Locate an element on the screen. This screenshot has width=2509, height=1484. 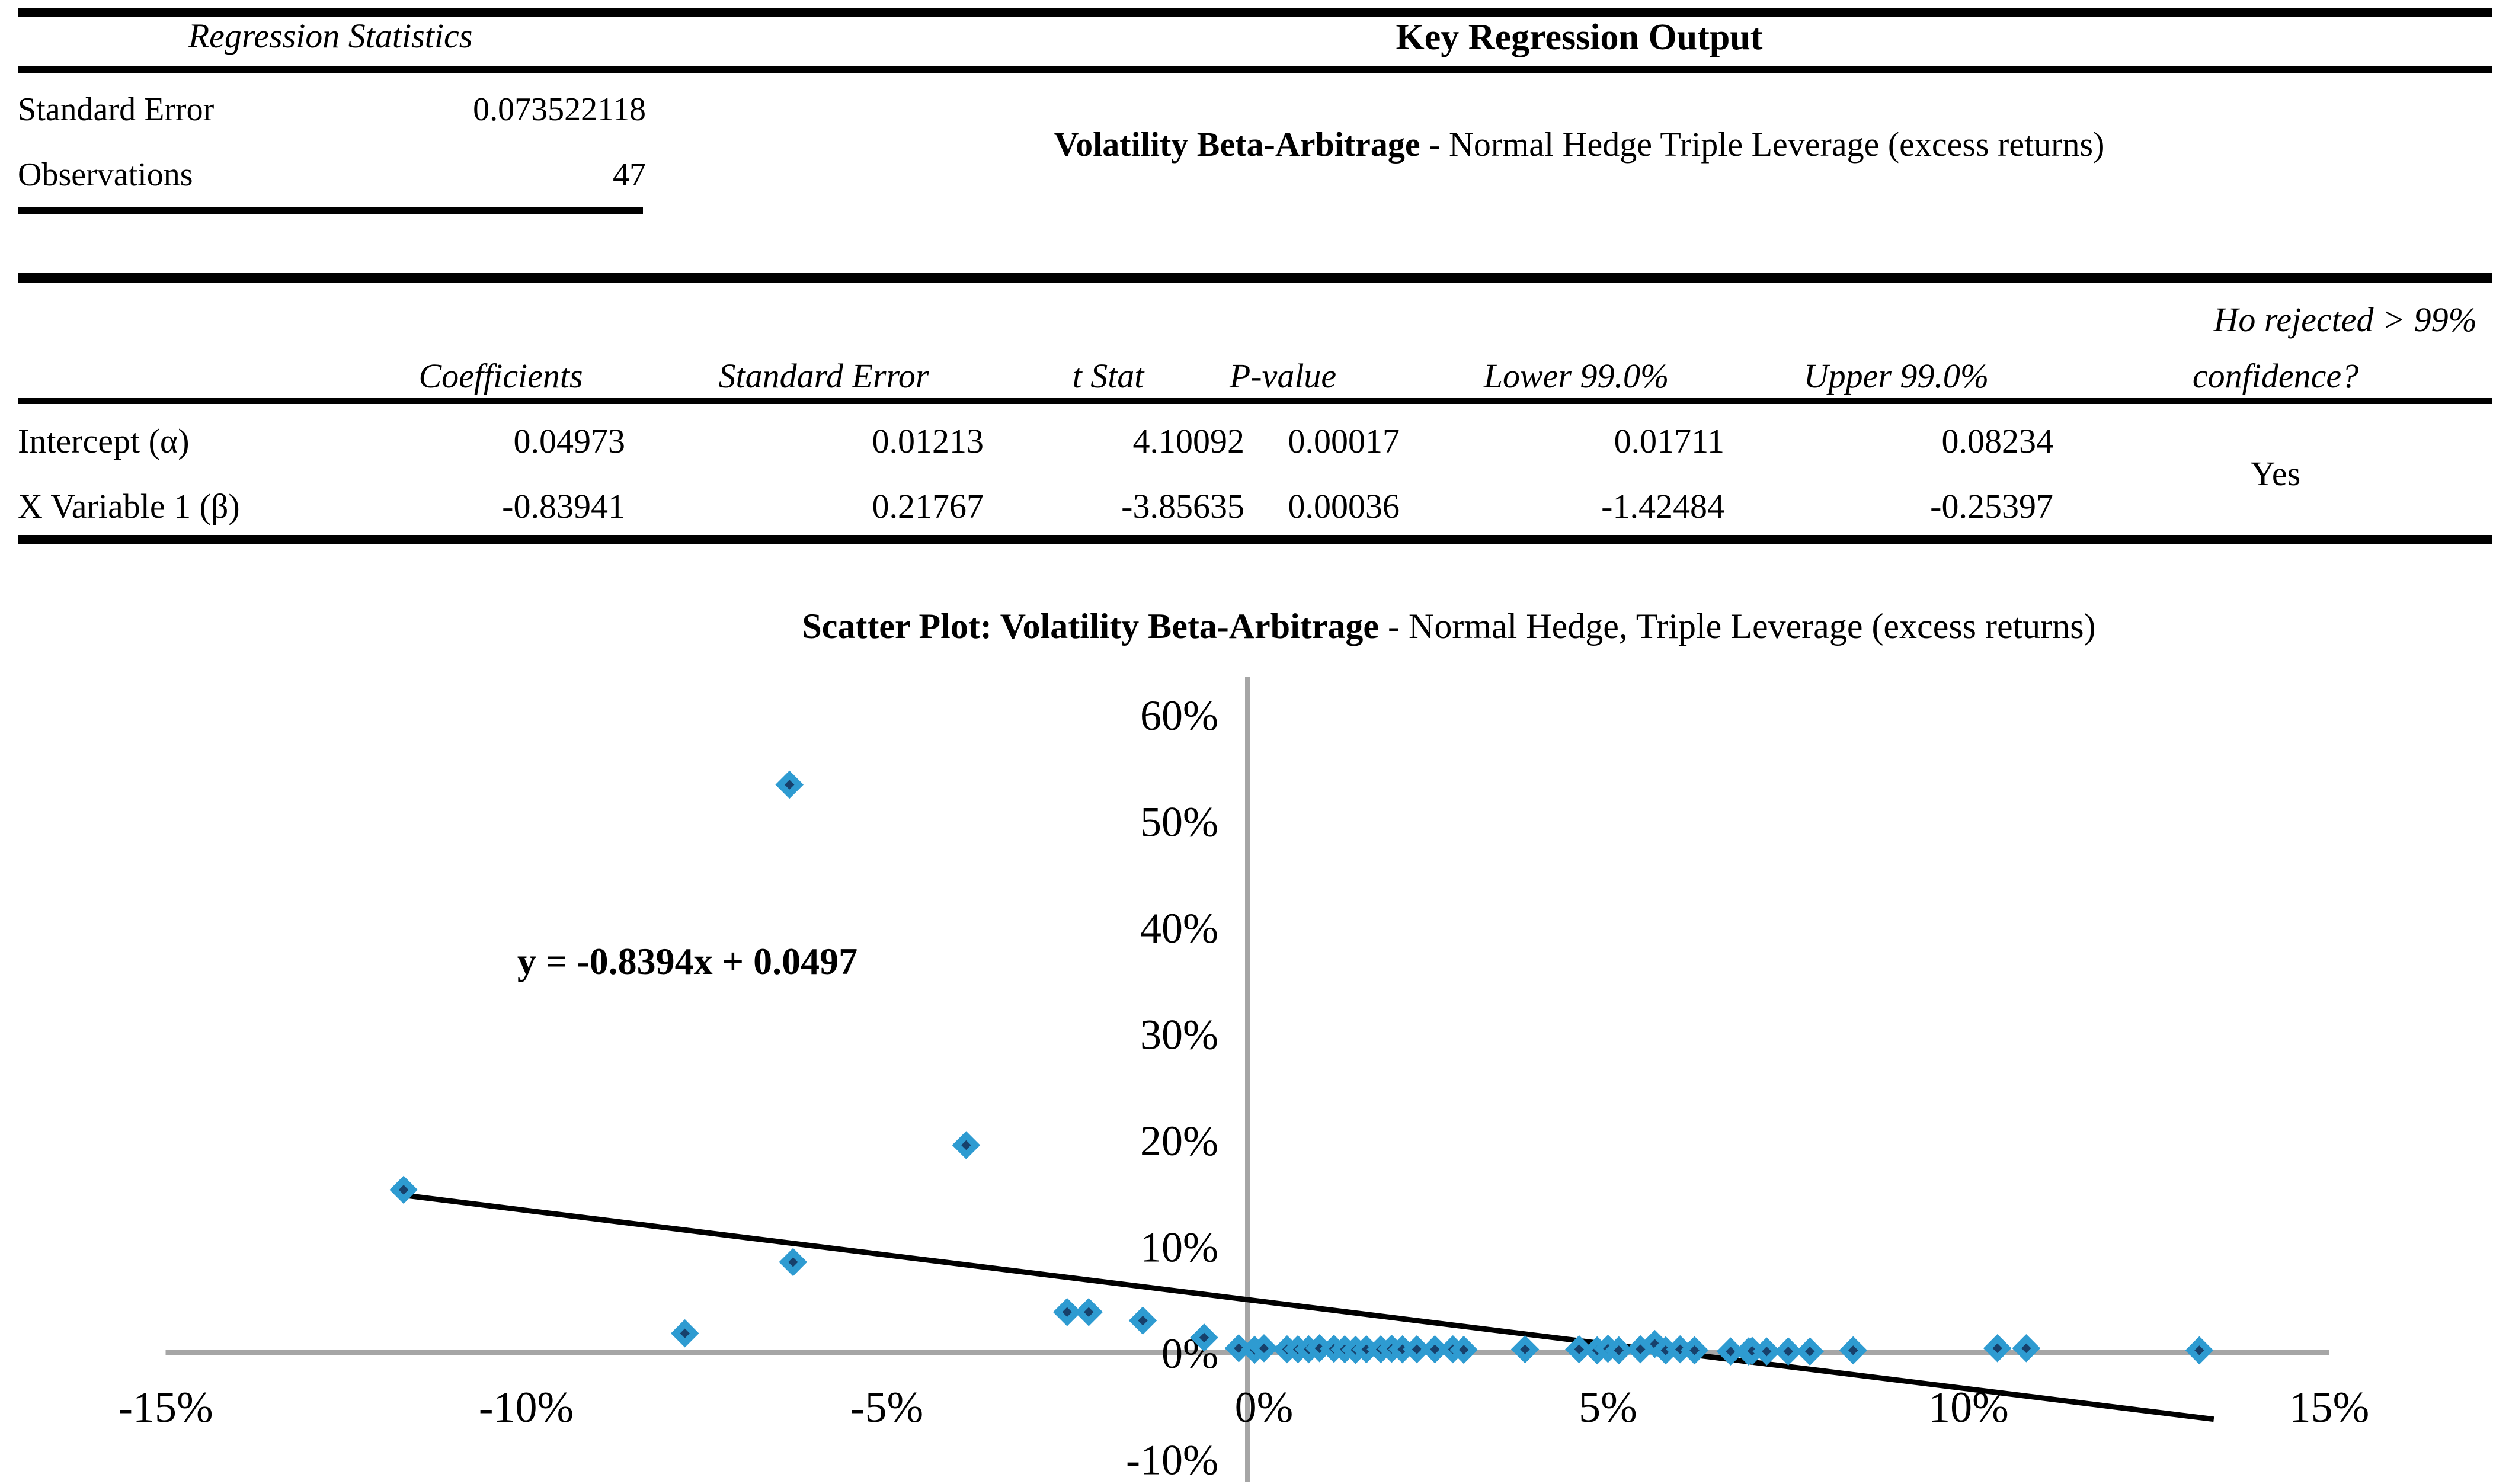
note-ho-rejected: Ho rejected > 99% is located at coordinates (2345, 319).